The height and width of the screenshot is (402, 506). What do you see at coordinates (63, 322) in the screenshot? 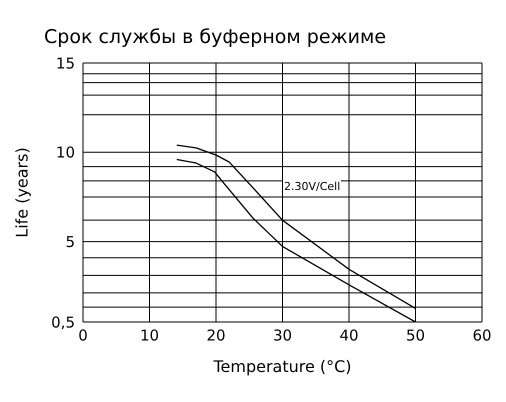
I see `y-tick-label: 0,5` at bounding box center [63, 322].